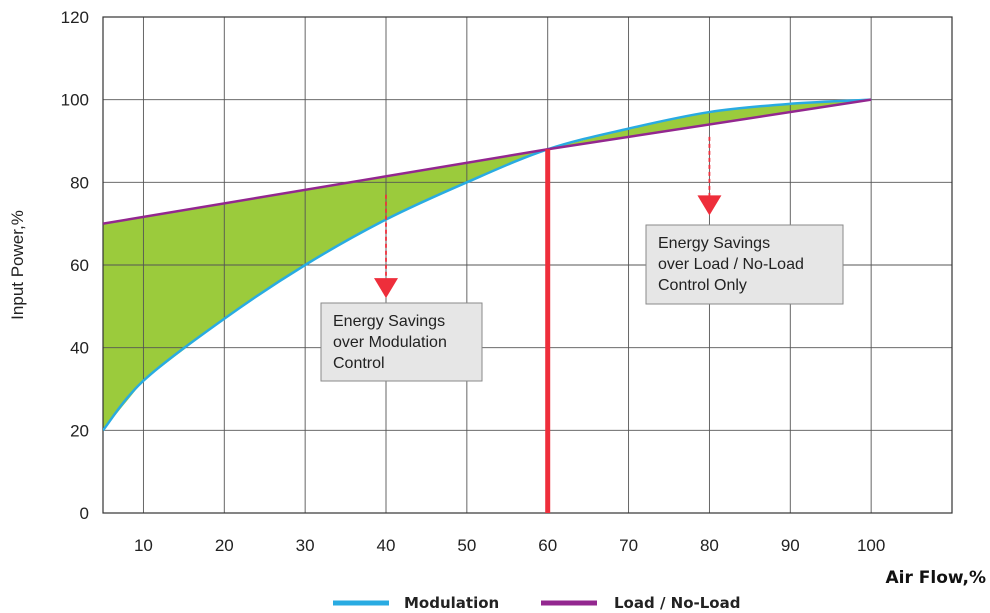 The width and height of the screenshot is (990, 613). I want to click on legend-label-load-no-load: Load / No-Load, so click(677, 603).